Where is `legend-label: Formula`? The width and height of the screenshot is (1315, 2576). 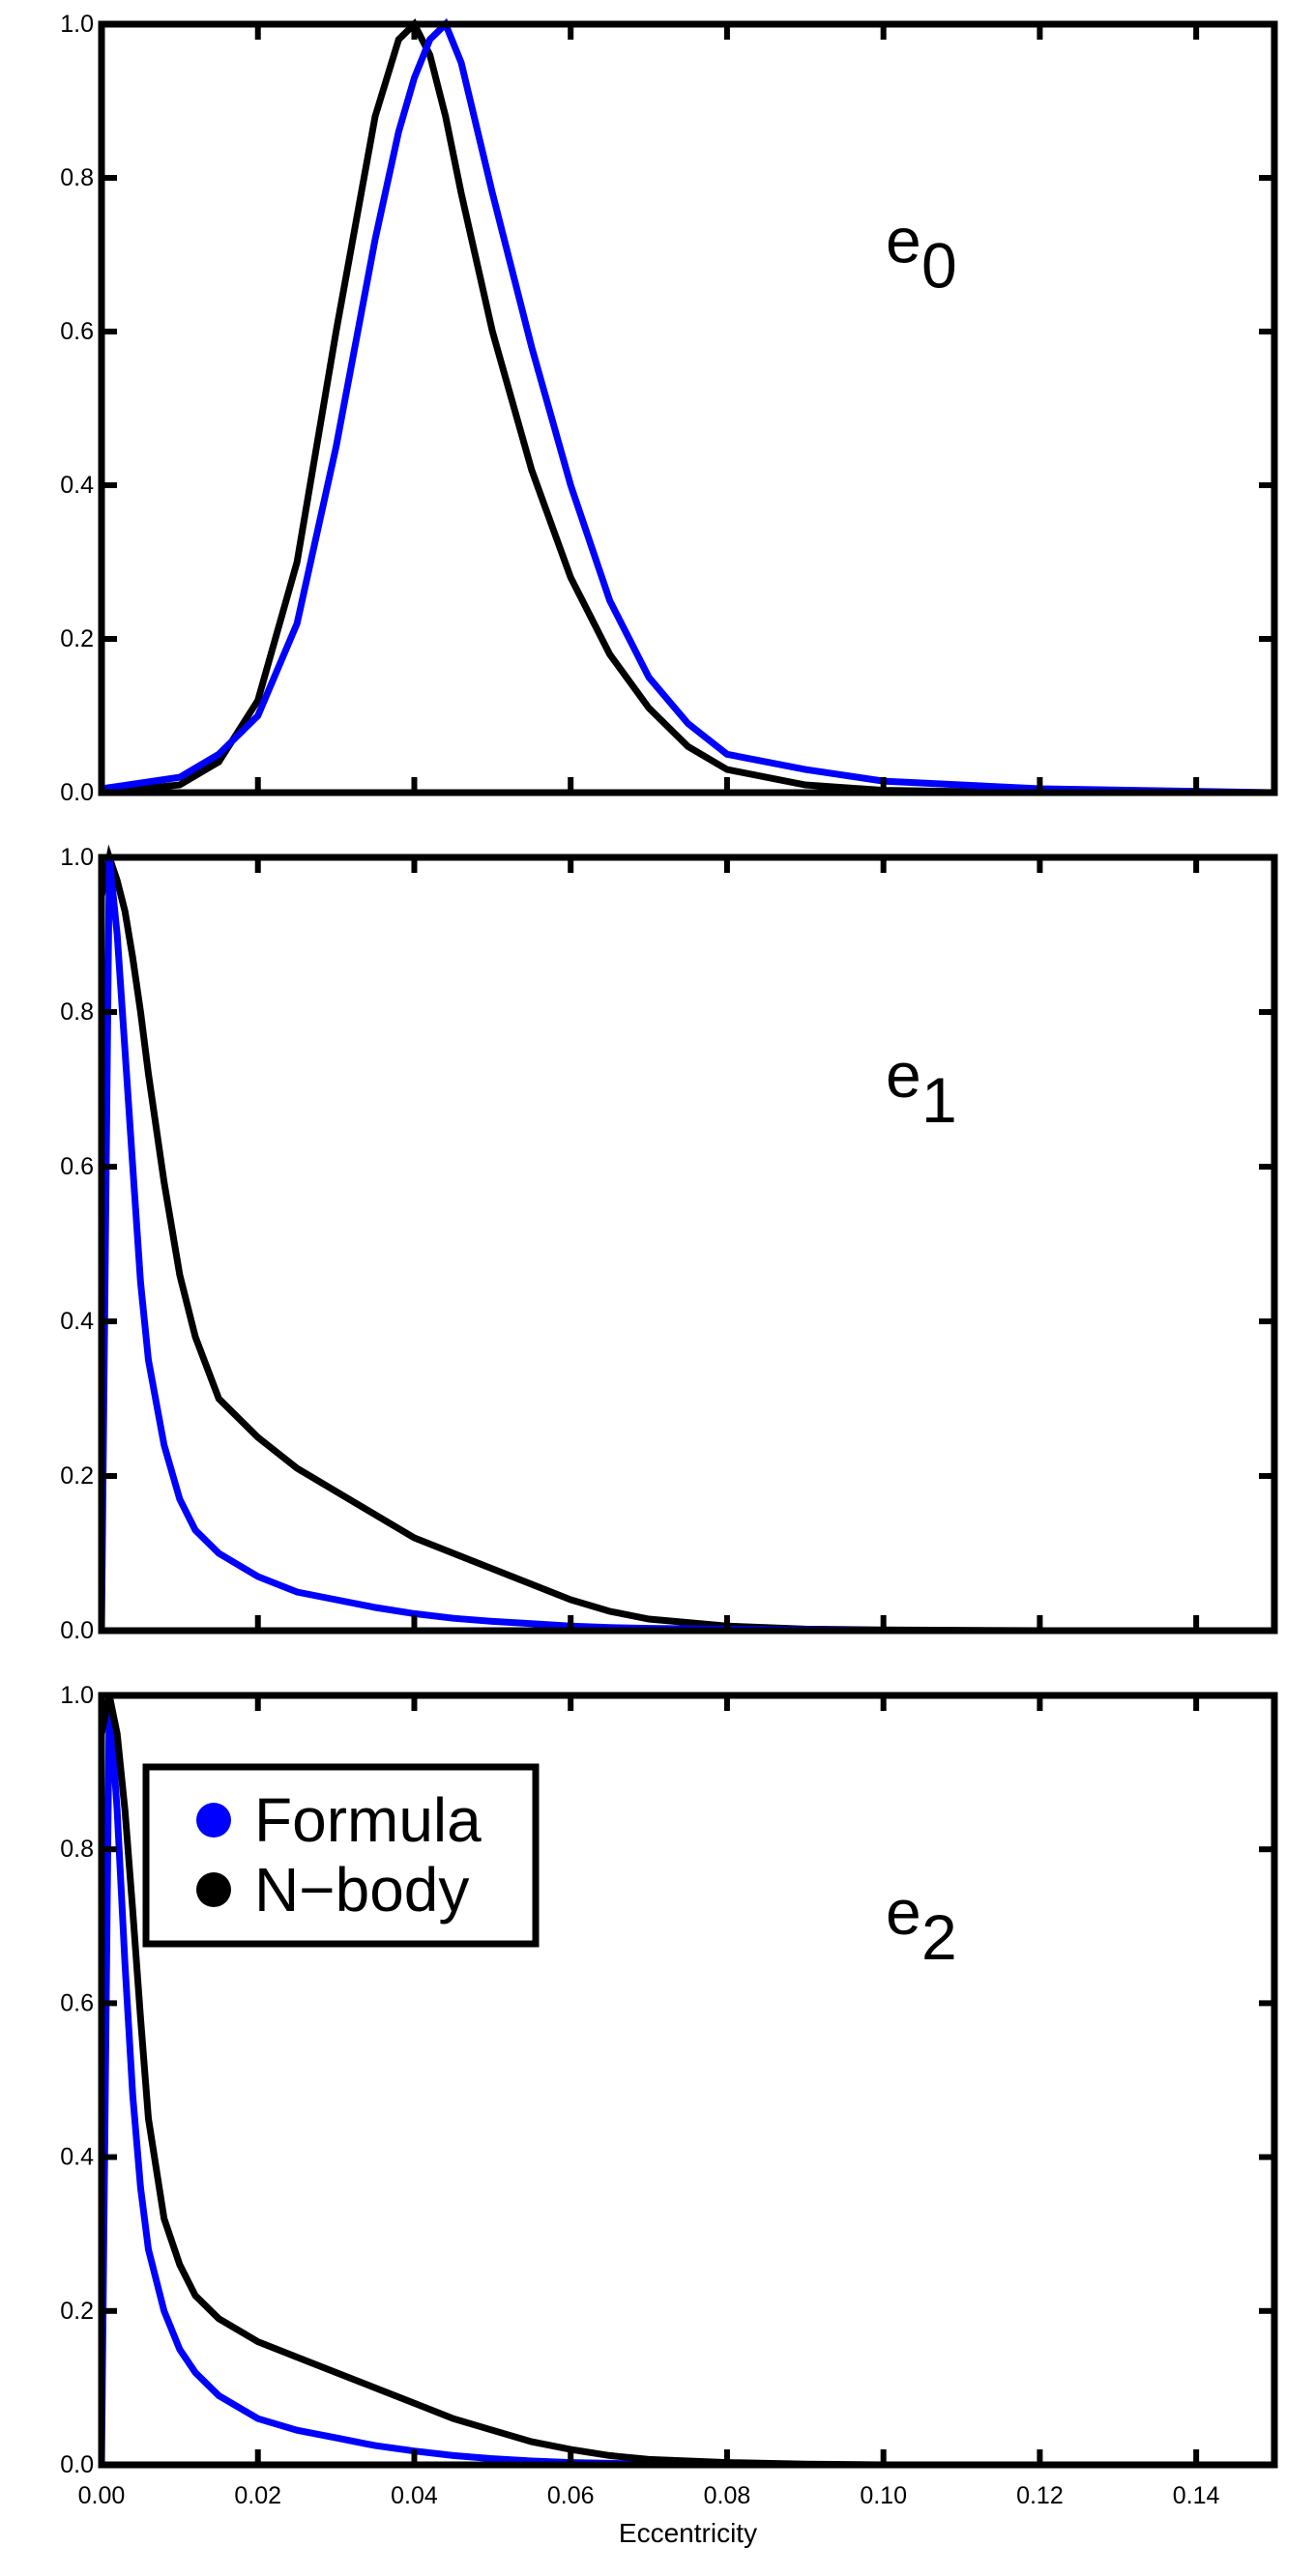 legend-label: Formula is located at coordinates (368, 1820).